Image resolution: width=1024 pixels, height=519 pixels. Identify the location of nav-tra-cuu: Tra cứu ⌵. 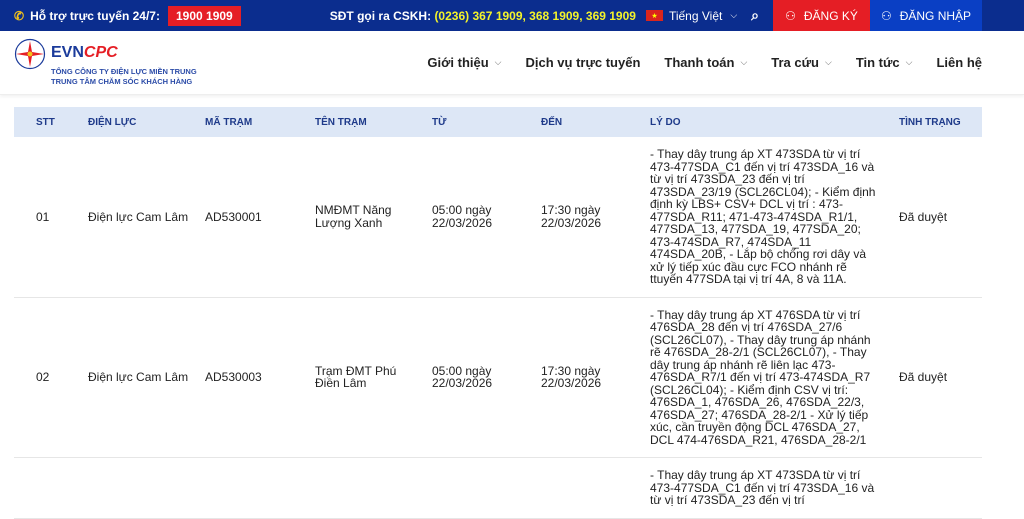
(801, 62).